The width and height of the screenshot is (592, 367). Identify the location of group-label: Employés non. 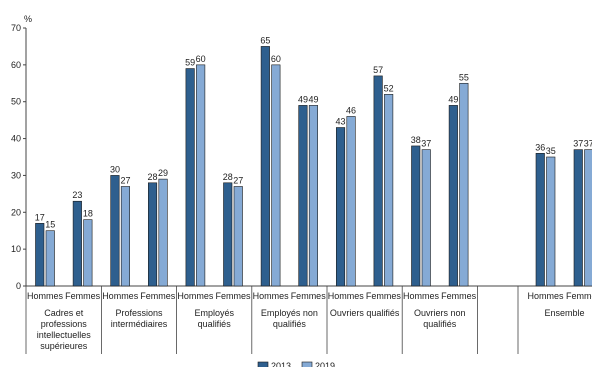
(289, 313).